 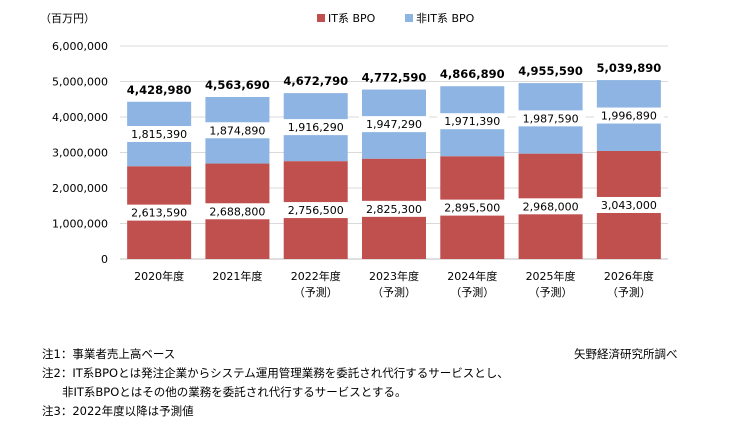 What do you see at coordinates (629, 276) in the screenshot?
I see `x-tick-label: 2026年度` at bounding box center [629, 276].